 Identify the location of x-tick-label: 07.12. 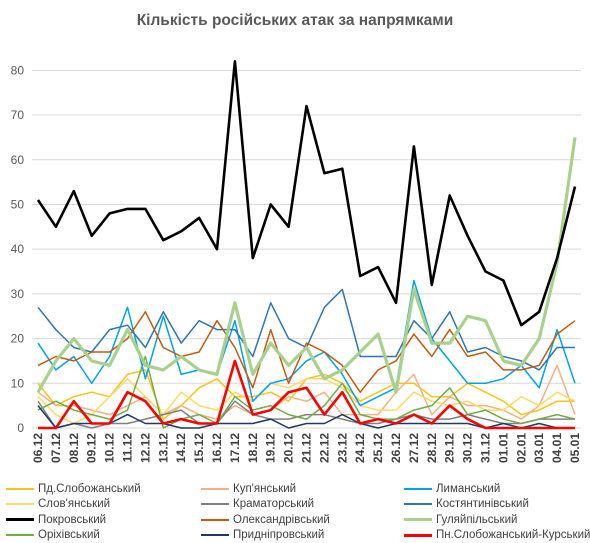
(56, 448).